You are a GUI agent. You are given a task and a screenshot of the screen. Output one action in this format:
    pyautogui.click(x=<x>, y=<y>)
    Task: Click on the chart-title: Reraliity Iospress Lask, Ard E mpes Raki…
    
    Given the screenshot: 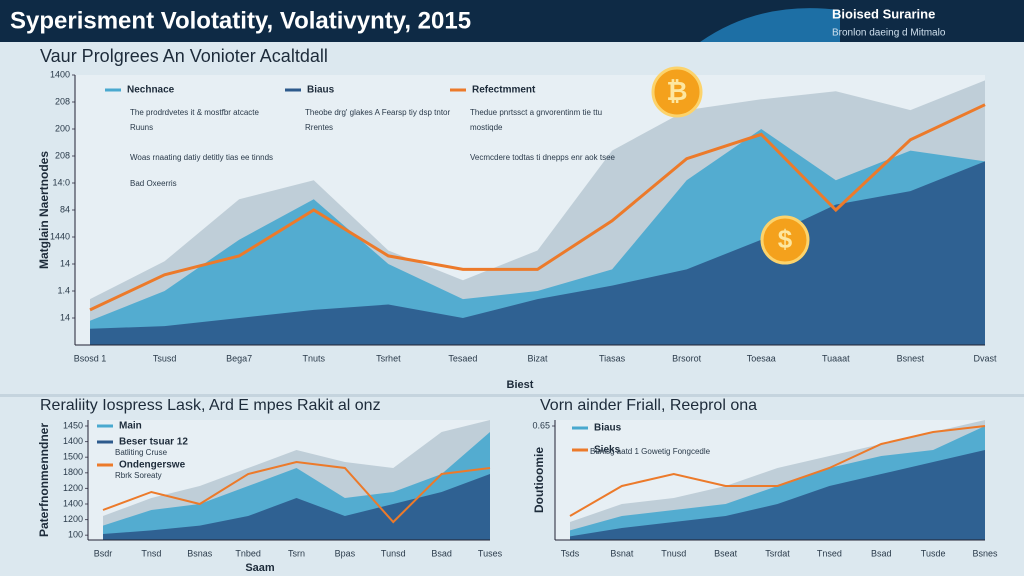 What is the action you would take?
    pyautogui.click(x=210, y=405)
    